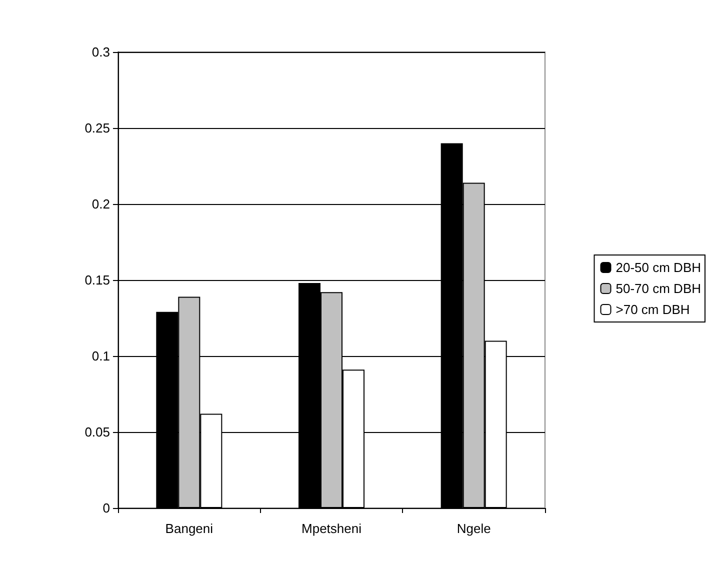 Image resolution: width=710 pixels, height=577 pixels. Describe the element at coordinates (658, 288) in the screenshot. I see `legend-label: 50-70 cm DBH` at that location.